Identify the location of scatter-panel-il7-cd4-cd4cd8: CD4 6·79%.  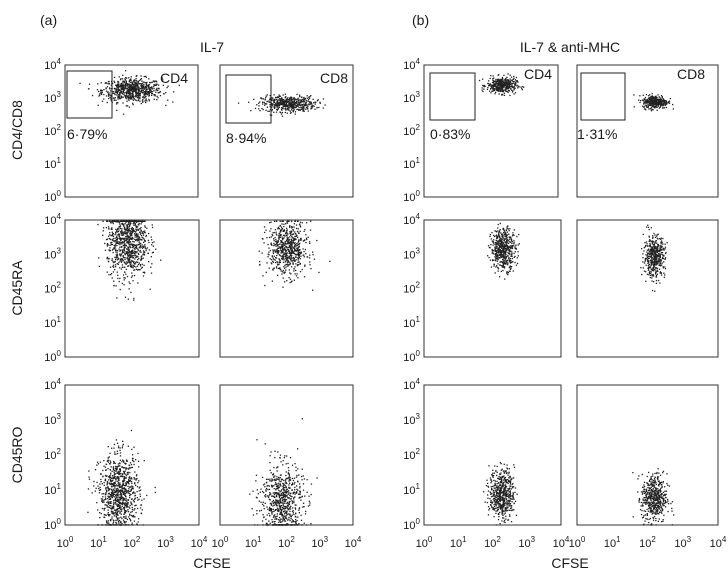
(131, 131).